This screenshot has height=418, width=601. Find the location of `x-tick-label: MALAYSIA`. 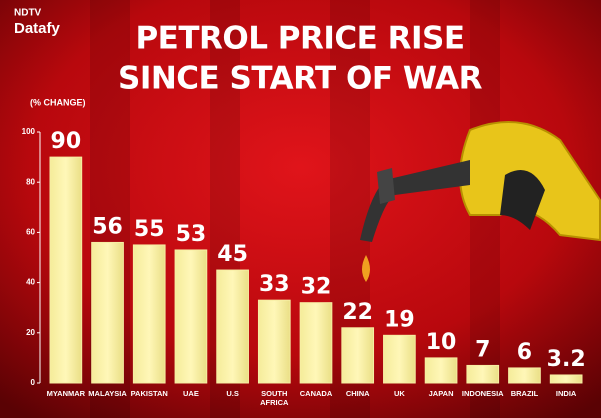

x-tick-label: MALAYSIA is located at coordinates (107, 393).